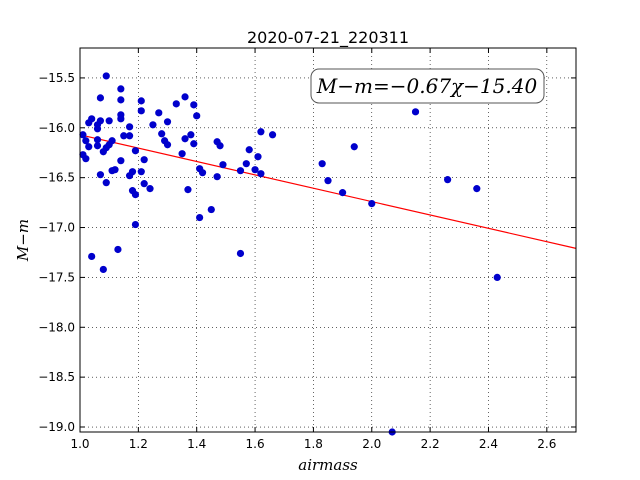 The height and width of the screenshot is (480, 640). What do you see at coordinates (56, 377) in the screenshot?
I see `y-tick-label: −18.5` at bounding box center [56, 377].